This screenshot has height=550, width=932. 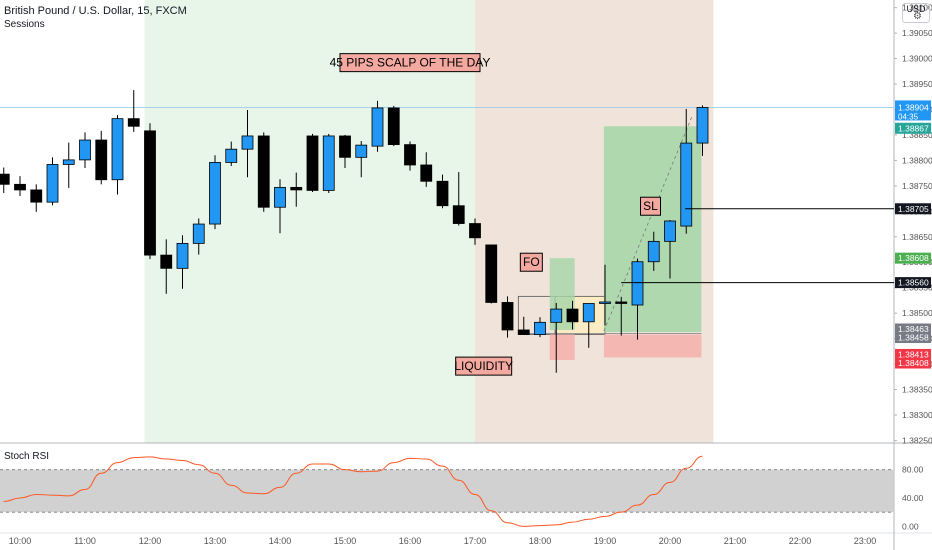 What do you see at coordinates (562, 347) in the screenshot?
I see `fo-stop-zone` at bounding box center [562, 347].